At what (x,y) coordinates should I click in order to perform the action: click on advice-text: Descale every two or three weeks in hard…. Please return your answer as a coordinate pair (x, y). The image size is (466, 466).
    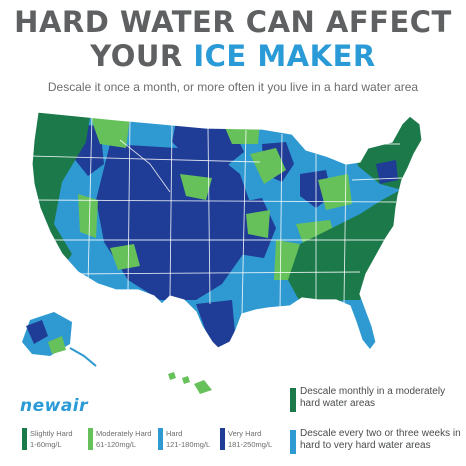
    Looking at the image, I should click on (383, 440).